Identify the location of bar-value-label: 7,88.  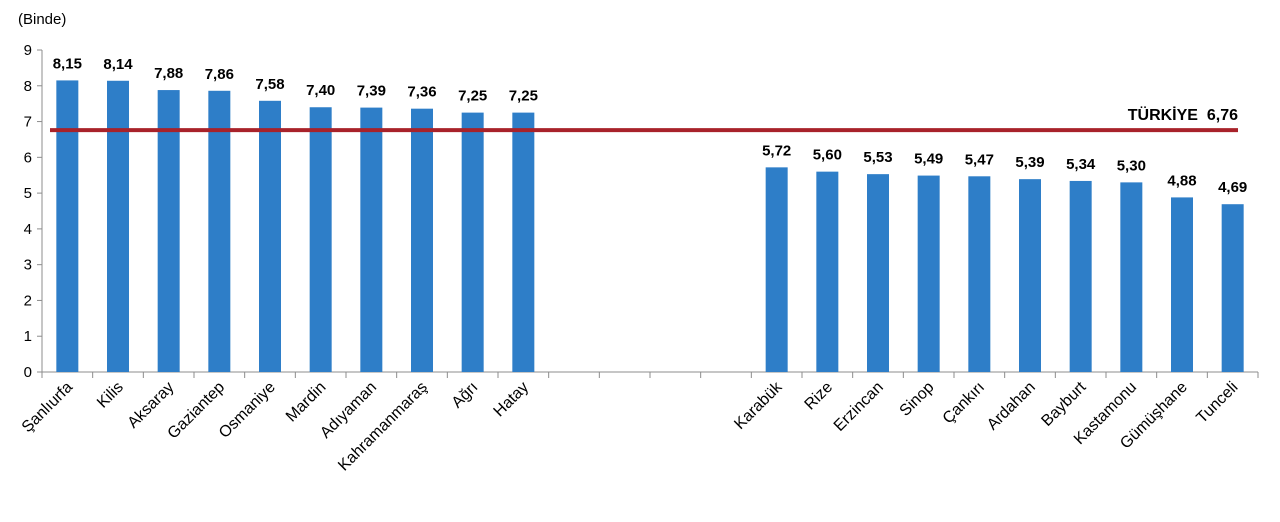
(168, 73).